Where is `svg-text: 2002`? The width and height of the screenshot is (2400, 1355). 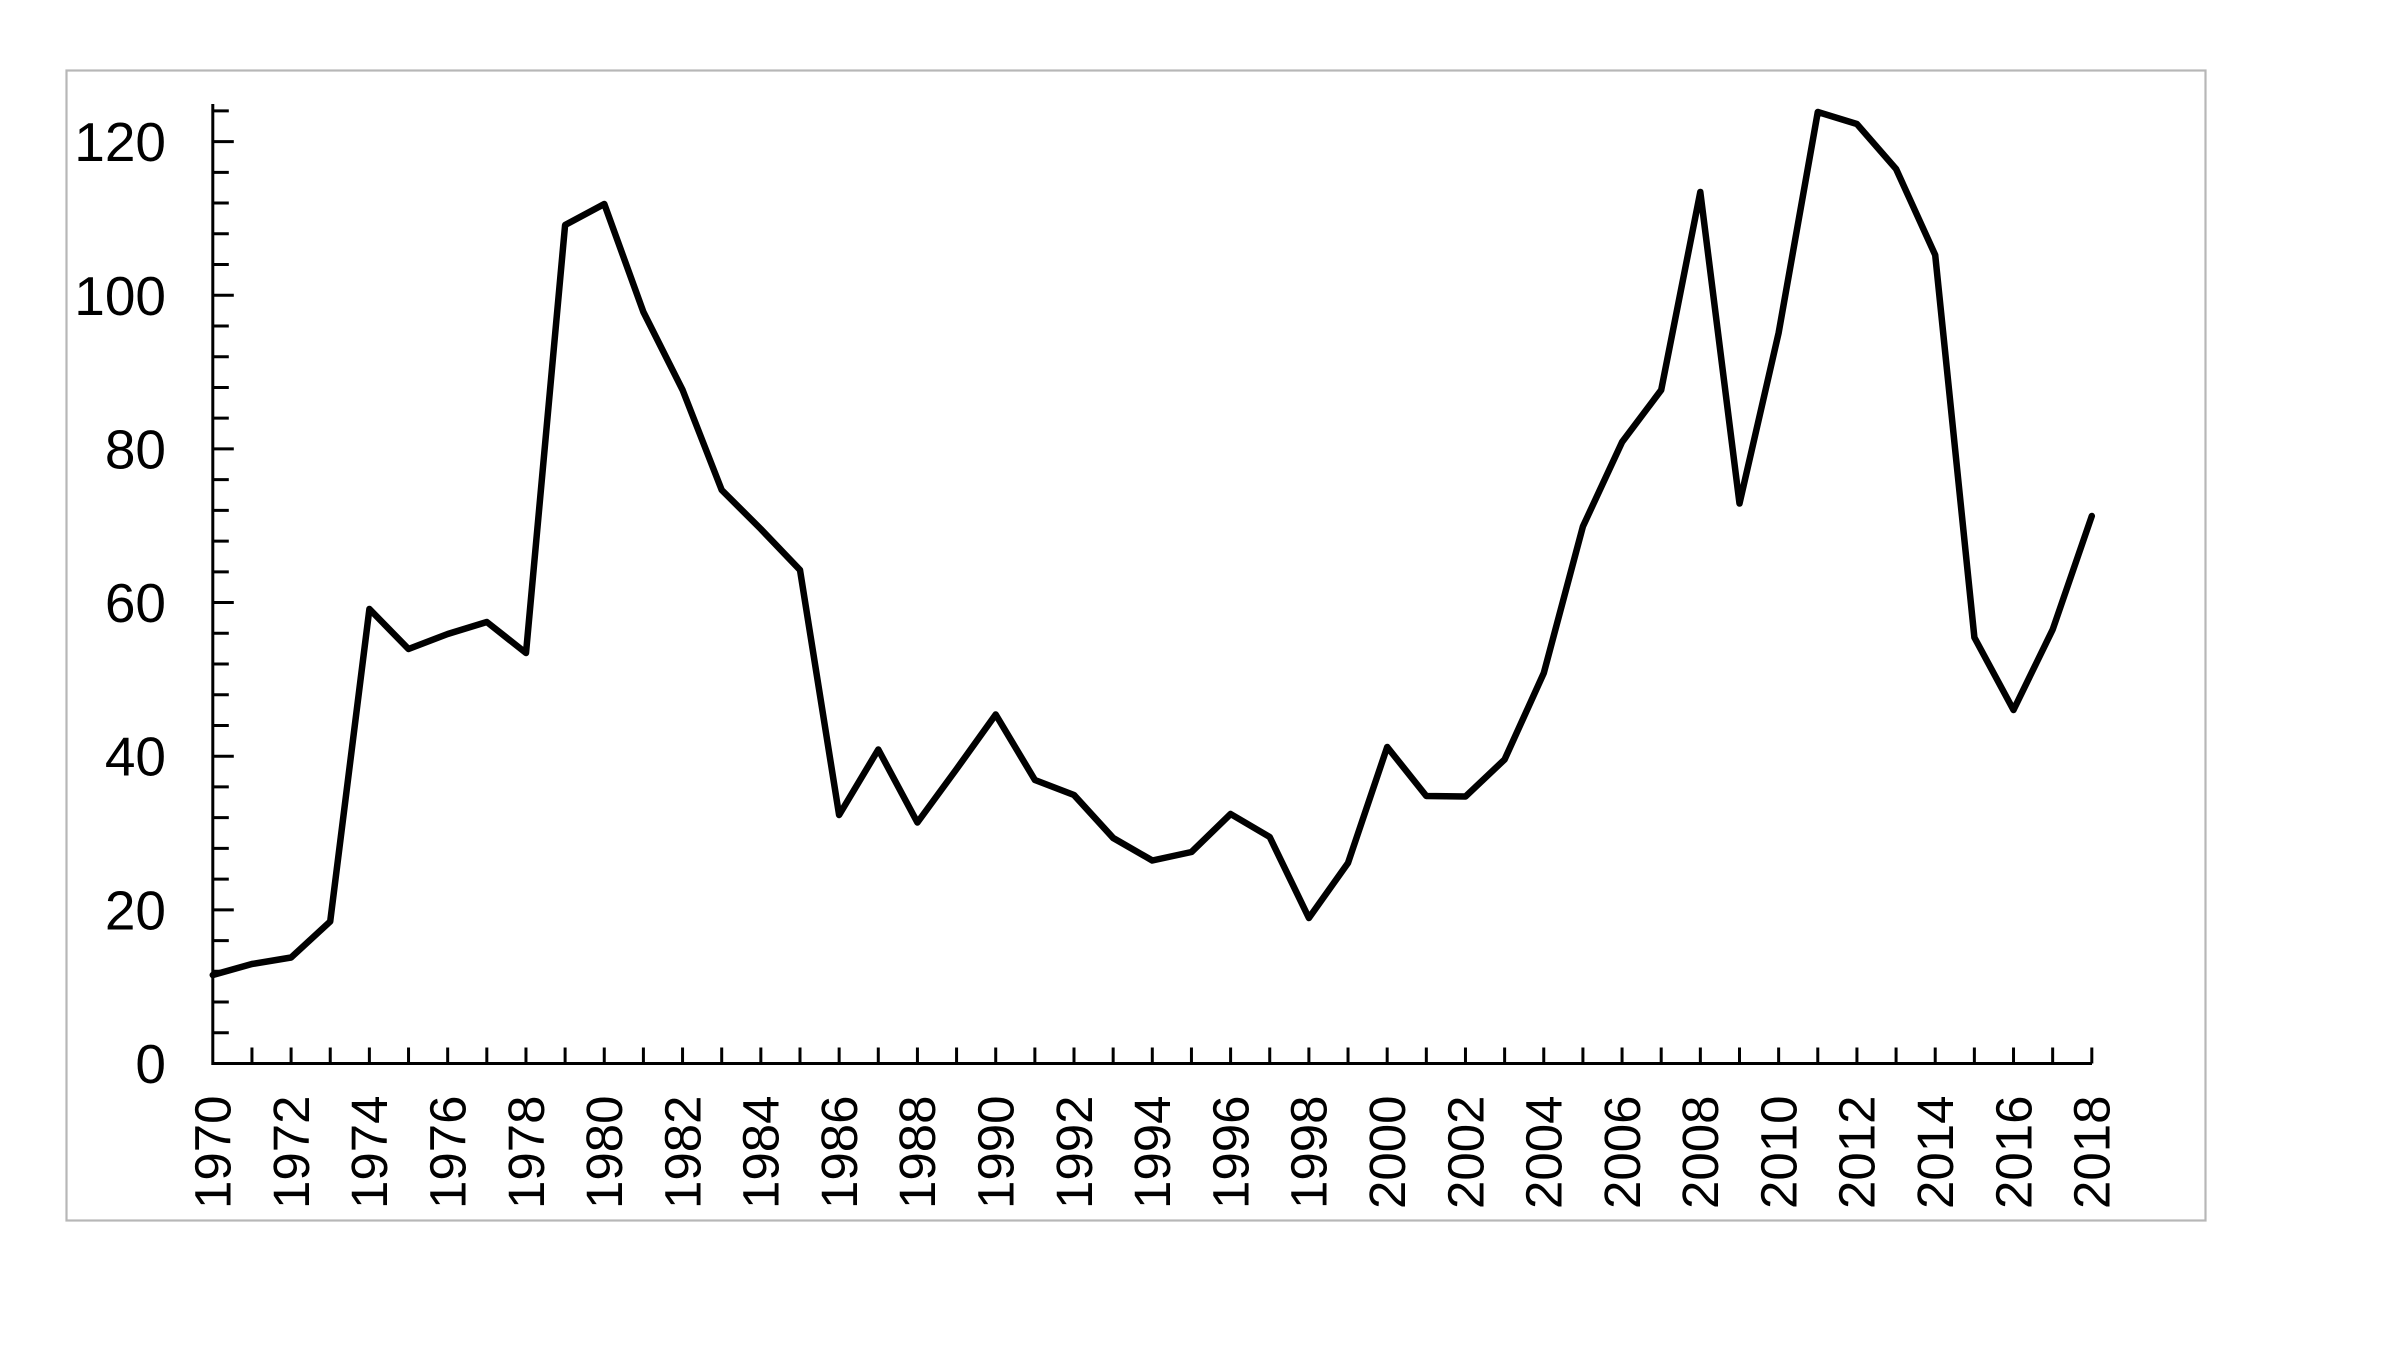
svg-text: 2002 is located at coordinates (1465, 1152).